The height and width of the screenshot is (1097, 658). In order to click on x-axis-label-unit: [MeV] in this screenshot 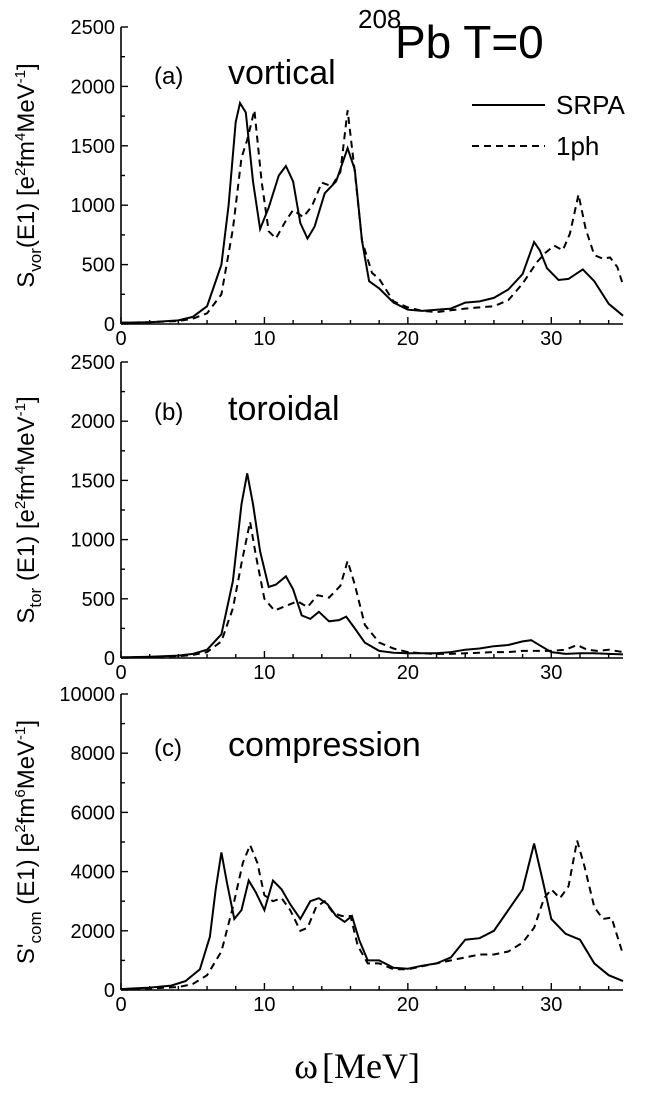, I will do `click(371, 1066)`.